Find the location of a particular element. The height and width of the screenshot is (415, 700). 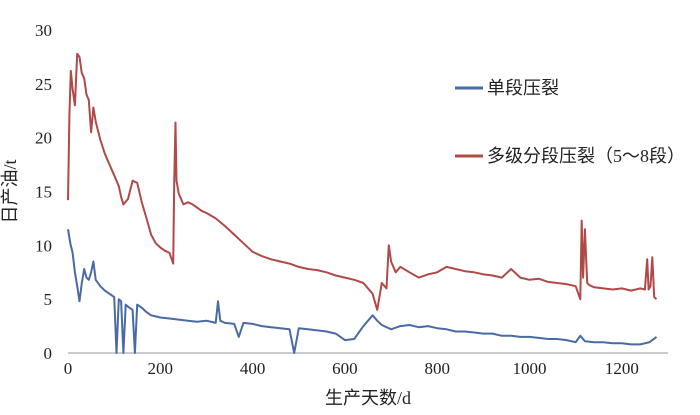

x-tick-label: 0 is located at coordinates (68, 368).